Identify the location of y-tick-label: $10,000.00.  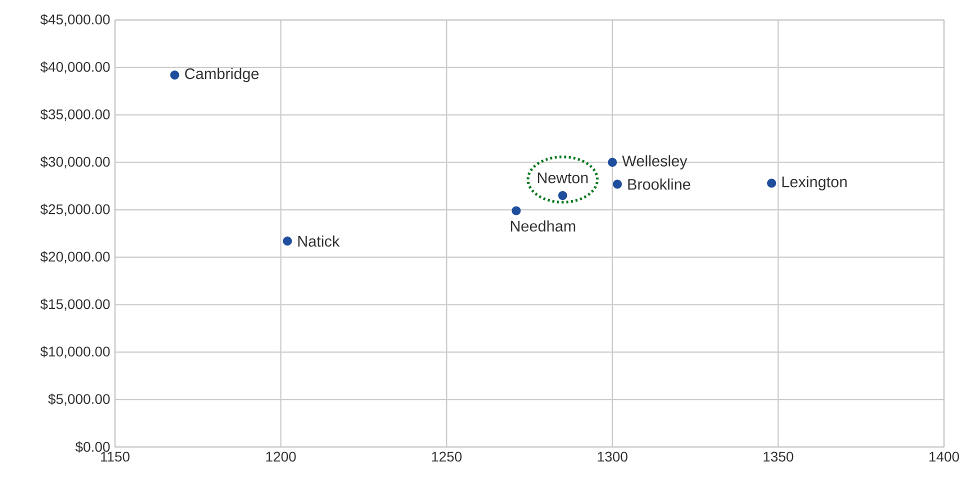
(75, 352).